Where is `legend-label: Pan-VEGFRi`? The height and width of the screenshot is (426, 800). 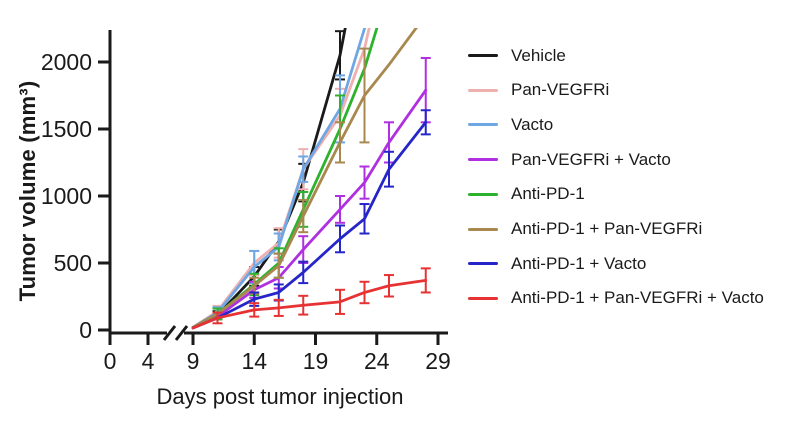
legend-label: Pan-VEGFRi is located at coordinates (560, 90).